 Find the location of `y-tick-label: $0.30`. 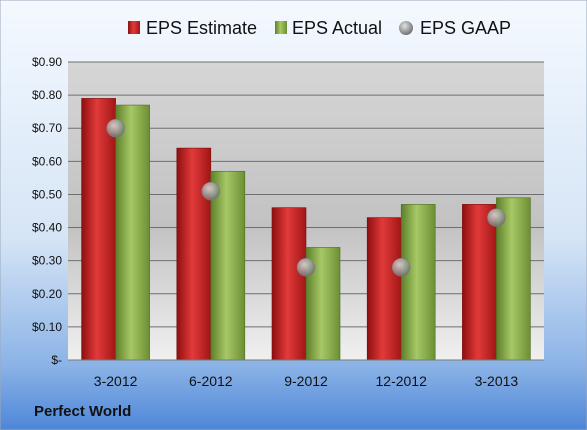

y-tick-label: $0.30 is located at coordinates (47, 261).